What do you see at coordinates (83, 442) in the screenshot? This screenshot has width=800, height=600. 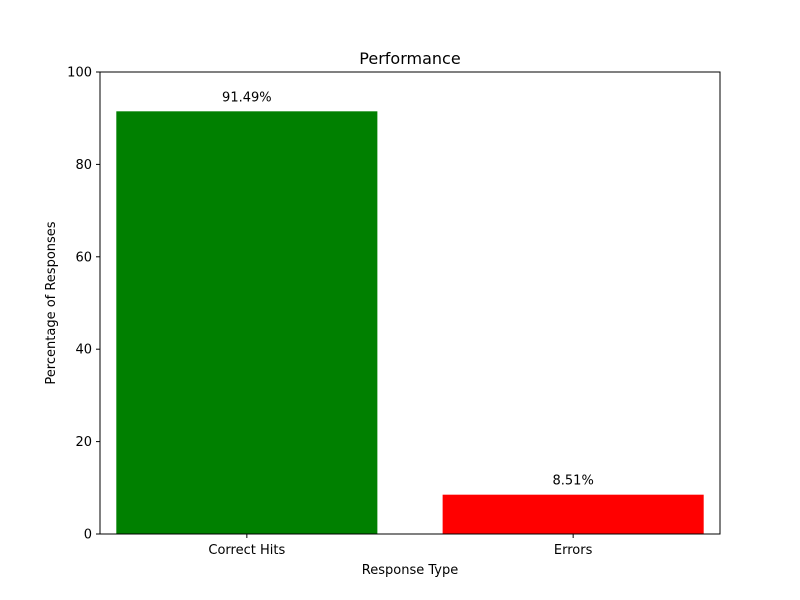 I see `y-tick-label: 20` at bounding box center [83, 442].